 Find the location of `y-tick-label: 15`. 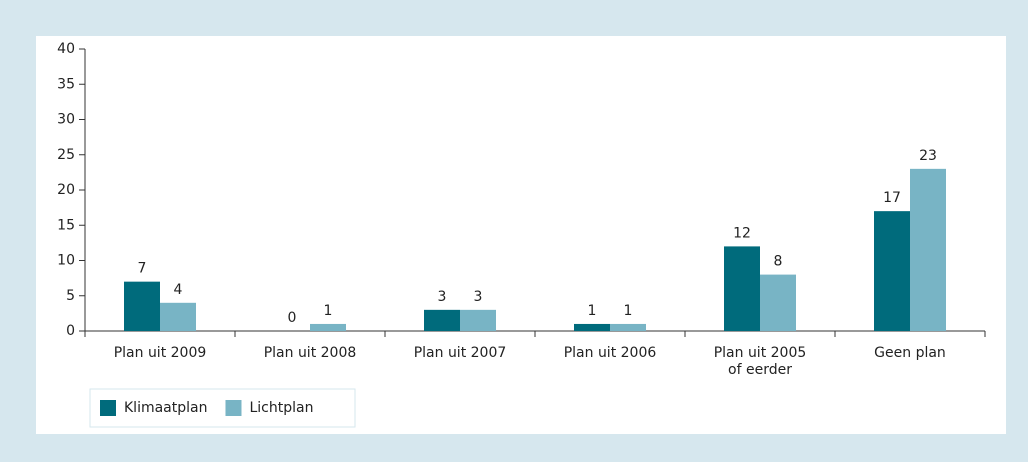

y-tick-label: 15 is located at coordinates (66, 225).